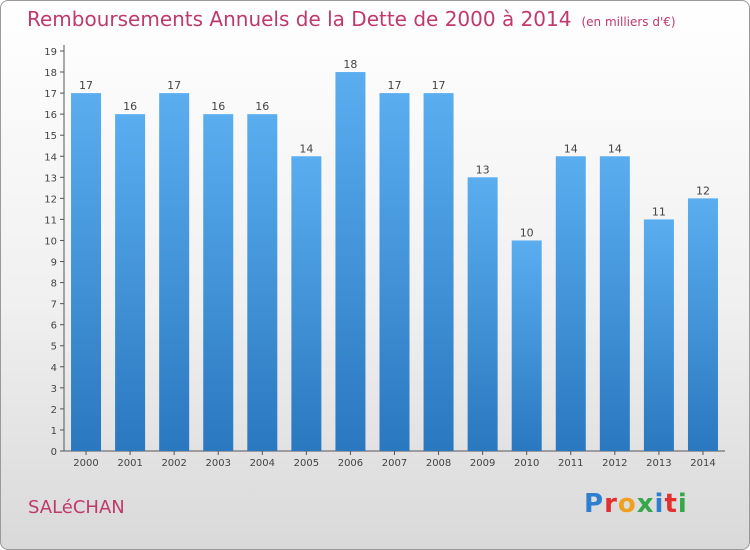  Describe the element at coordinates (658, 463) in the screenshot. I see `x-tick-label: 2013` at that location.